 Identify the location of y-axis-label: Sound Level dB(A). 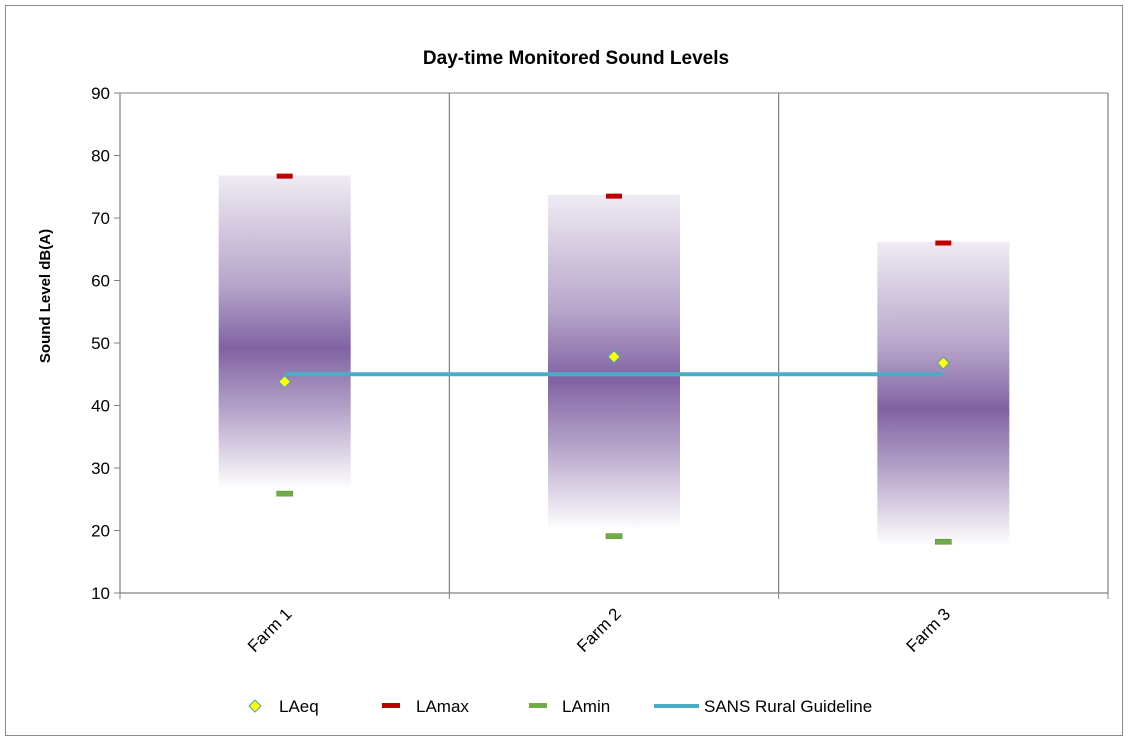
(45, 296).